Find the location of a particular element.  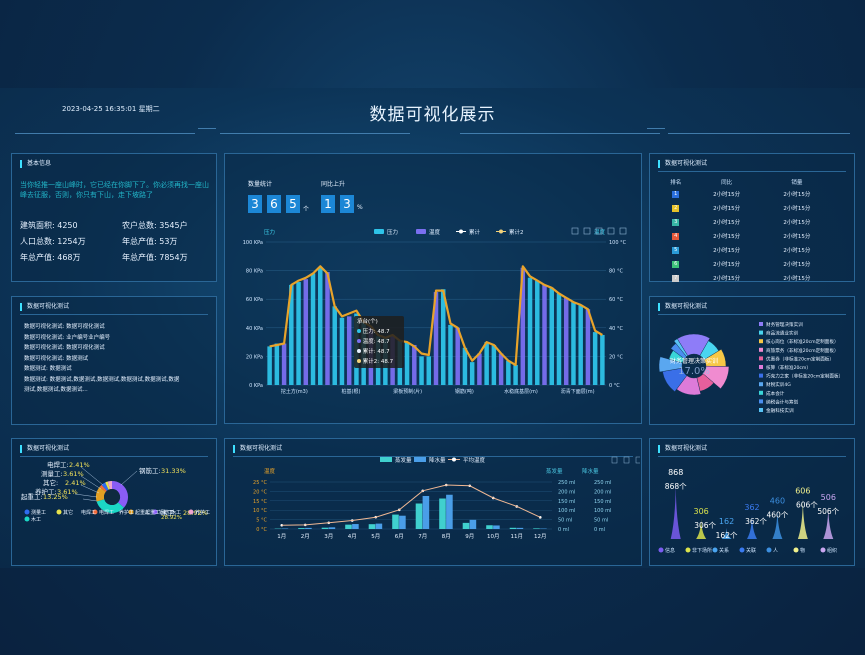

x-tick-label: 10月 is located at coordinates (493, 536).